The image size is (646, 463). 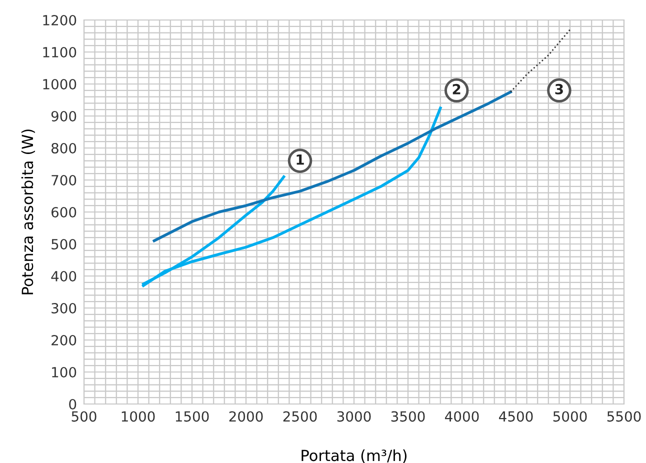 I want to click on annotation: 3, so click(x=559, y=89).